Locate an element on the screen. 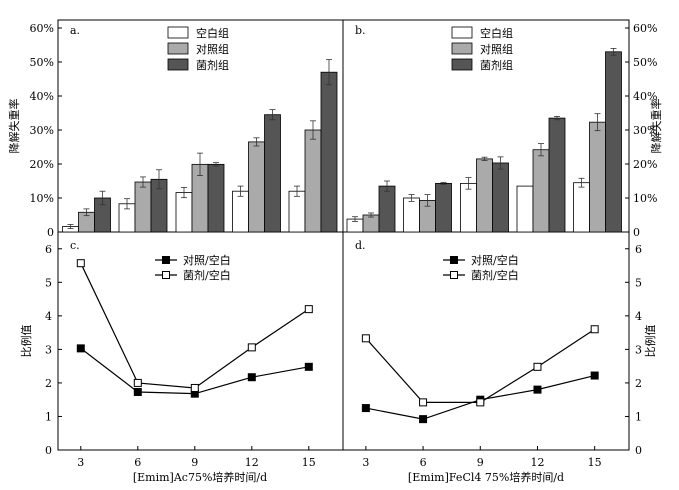  panel-c-xtick-label: 12 is located at coordinates (252, 462).